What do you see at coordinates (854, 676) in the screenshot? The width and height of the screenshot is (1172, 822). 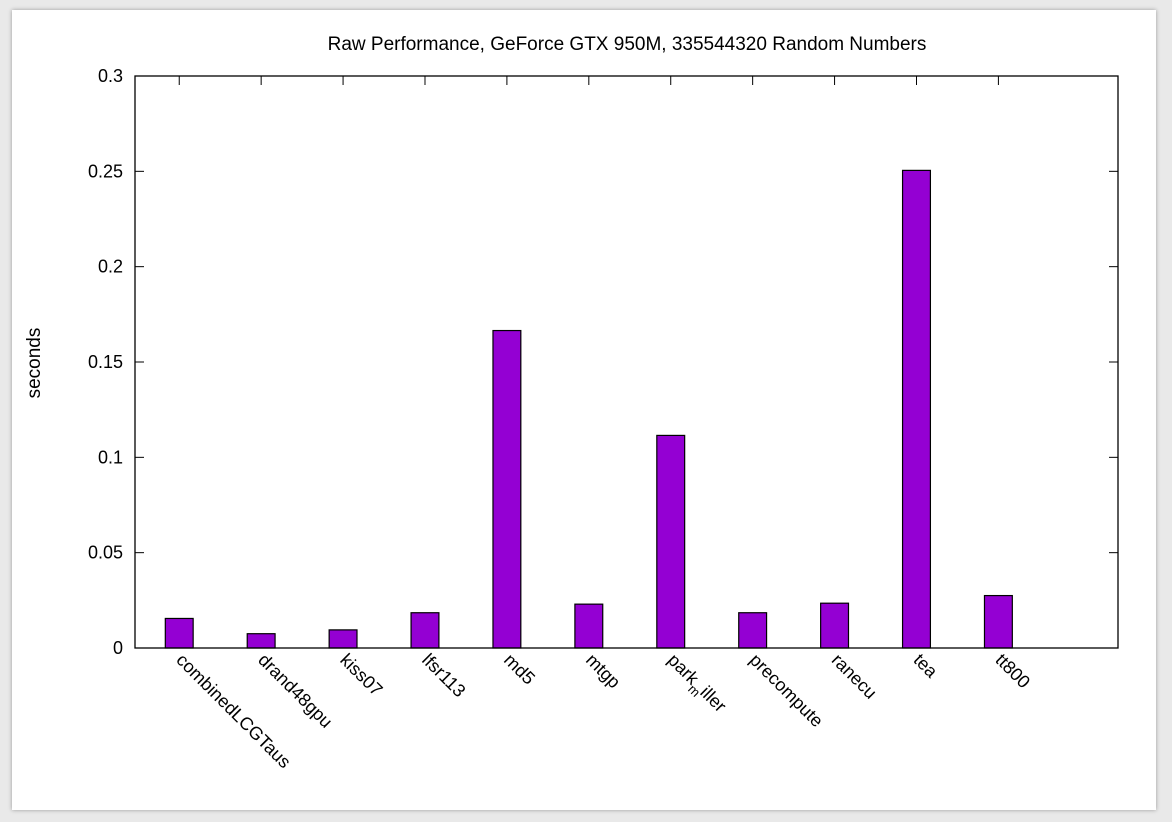 I see `x-tick-label: ranecu` at bounding box center [854, 676].